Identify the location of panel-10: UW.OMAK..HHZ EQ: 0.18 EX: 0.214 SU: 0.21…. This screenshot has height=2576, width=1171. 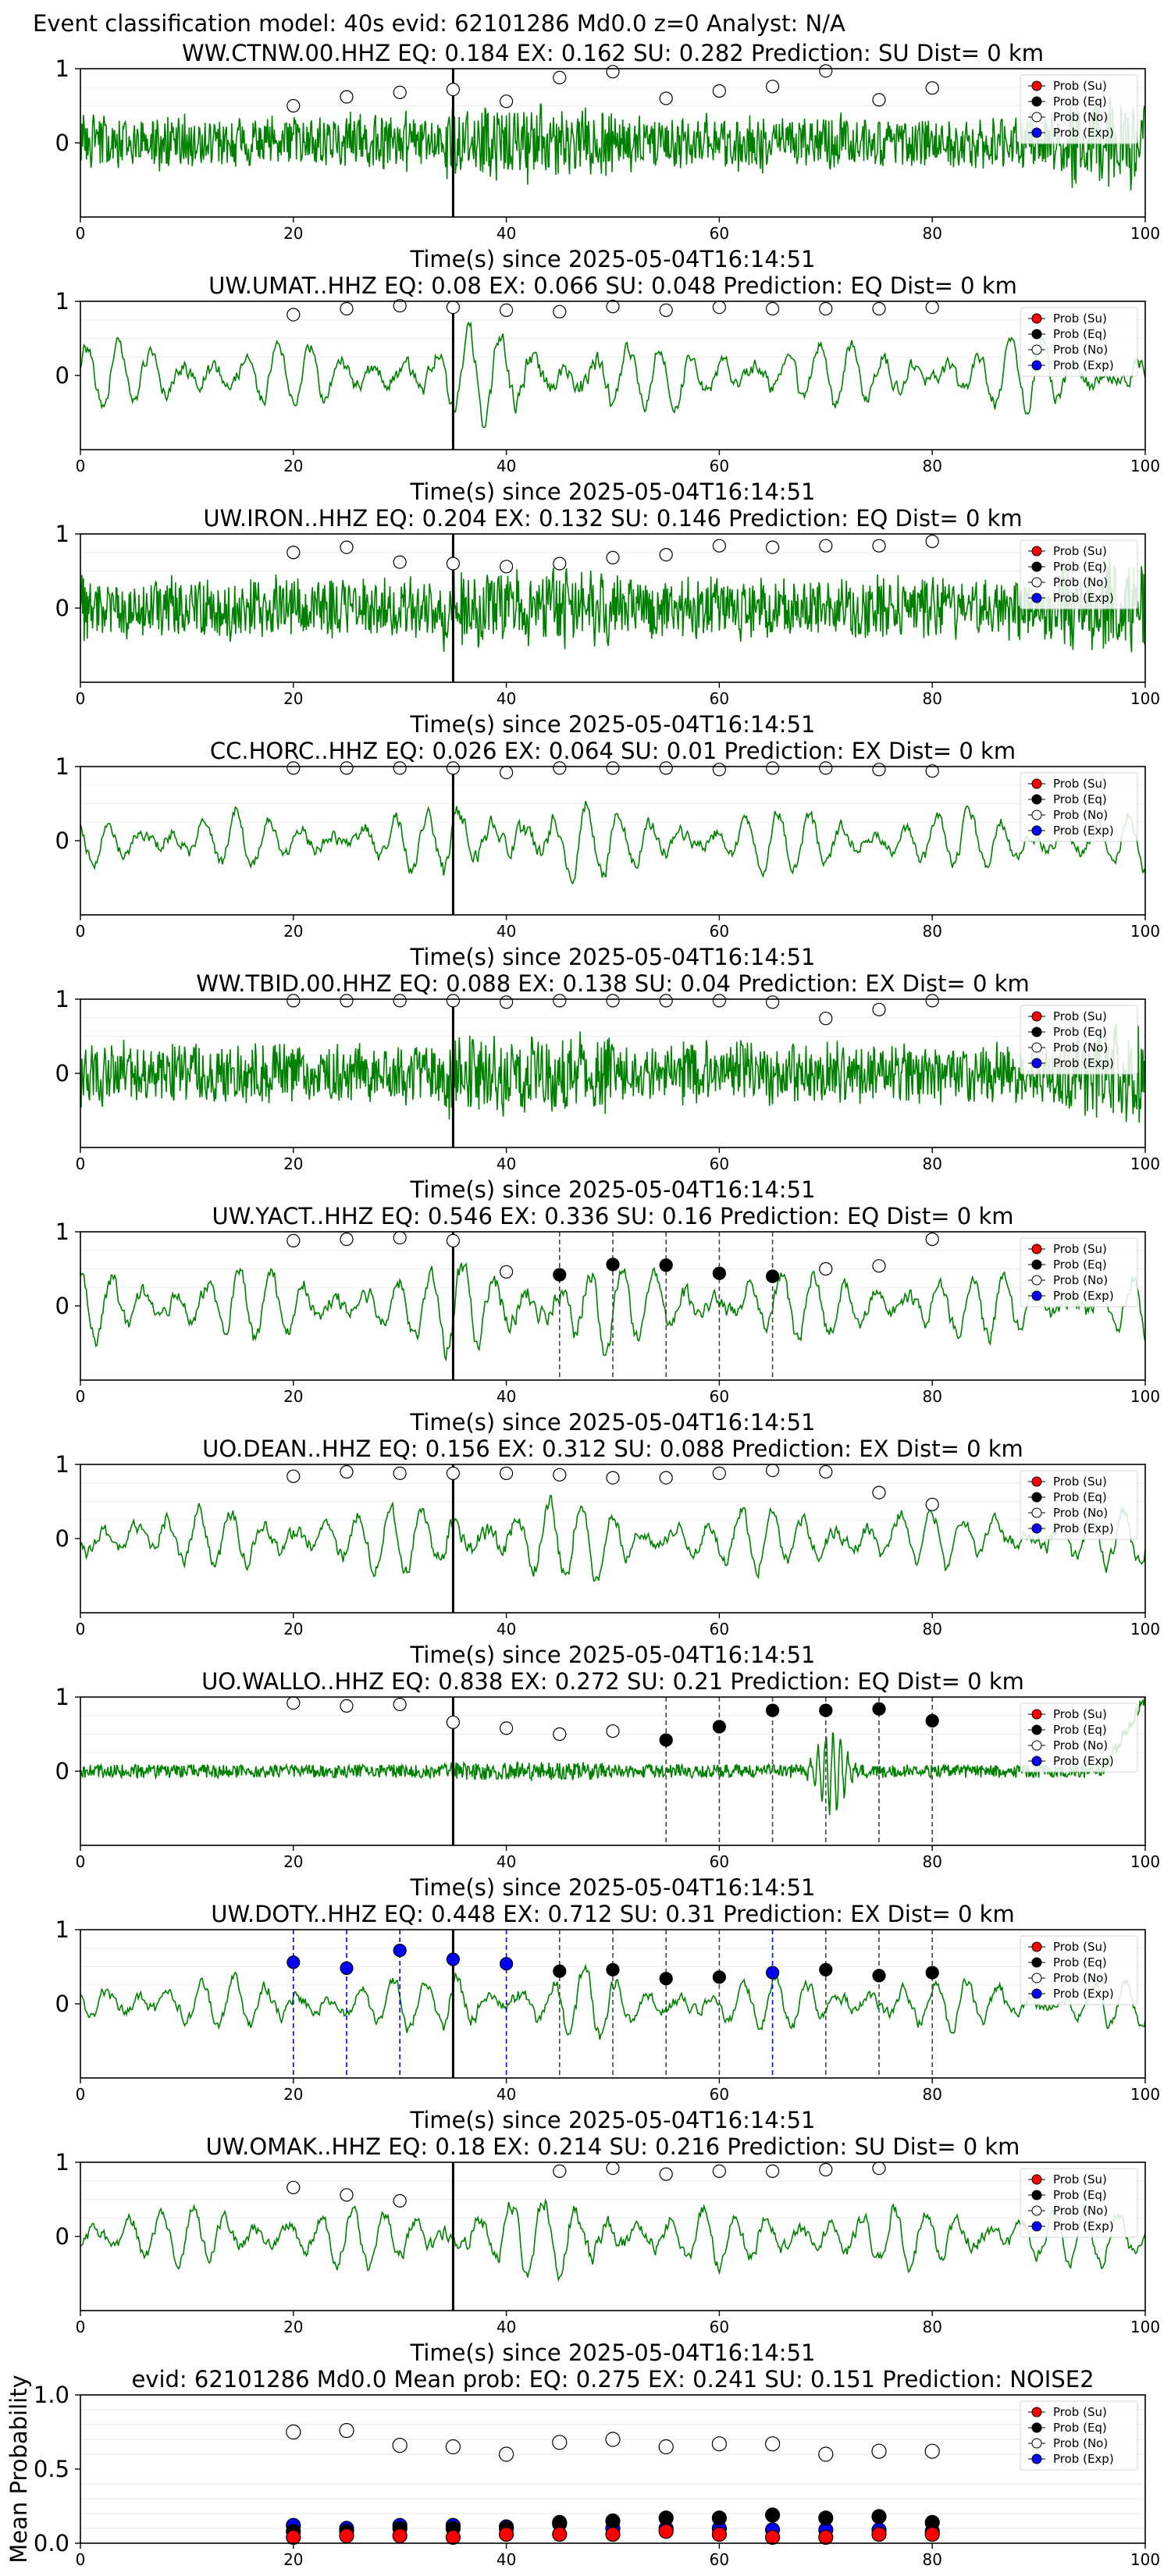
(608, 2249).